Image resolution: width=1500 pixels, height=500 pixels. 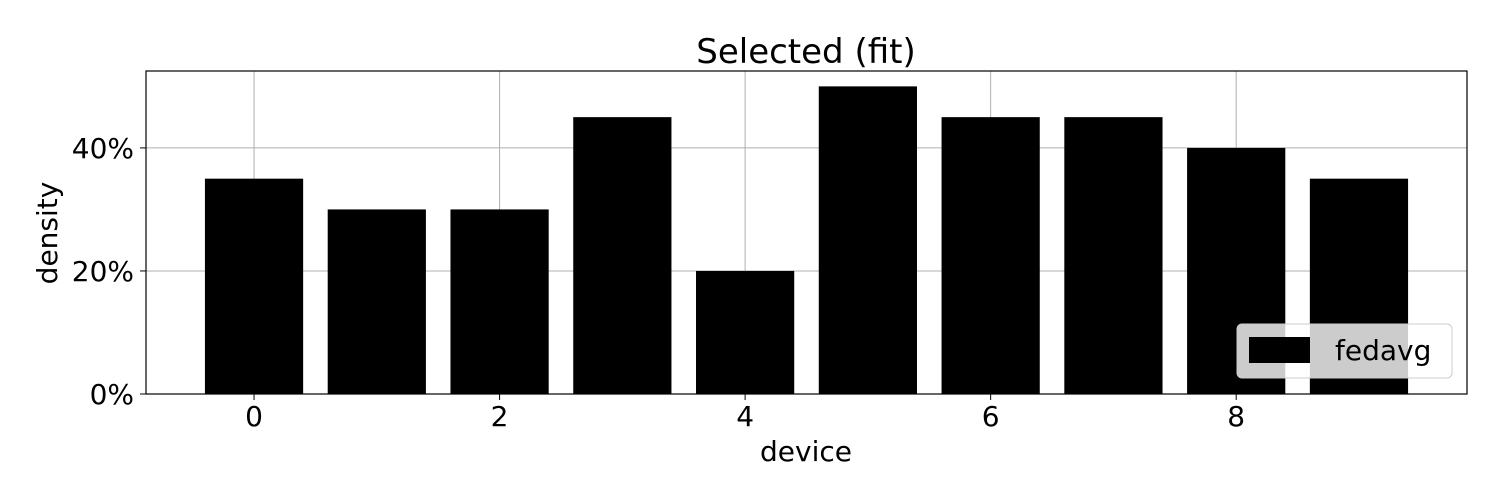 I want to click on x-tick-label: 4, so click(x=745, y=416).